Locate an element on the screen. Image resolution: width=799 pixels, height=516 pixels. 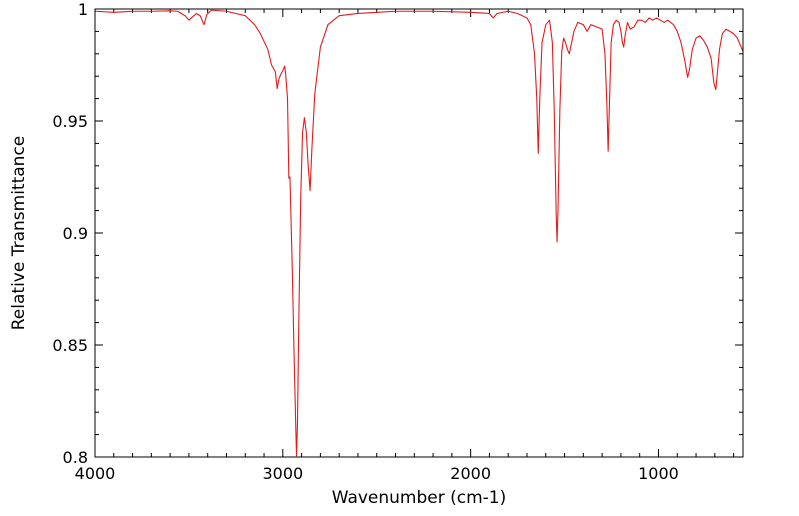
y-tick-label: 1 is located at coordinates (83, 9).